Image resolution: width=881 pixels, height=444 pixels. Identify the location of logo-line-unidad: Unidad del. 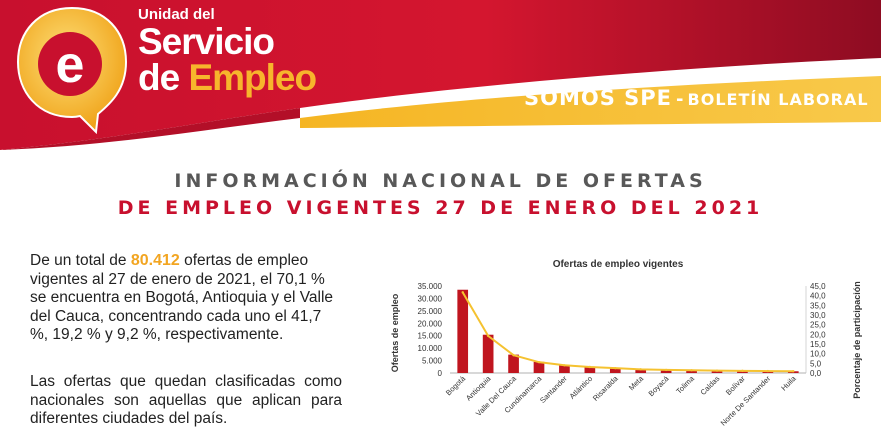
(176, 14).